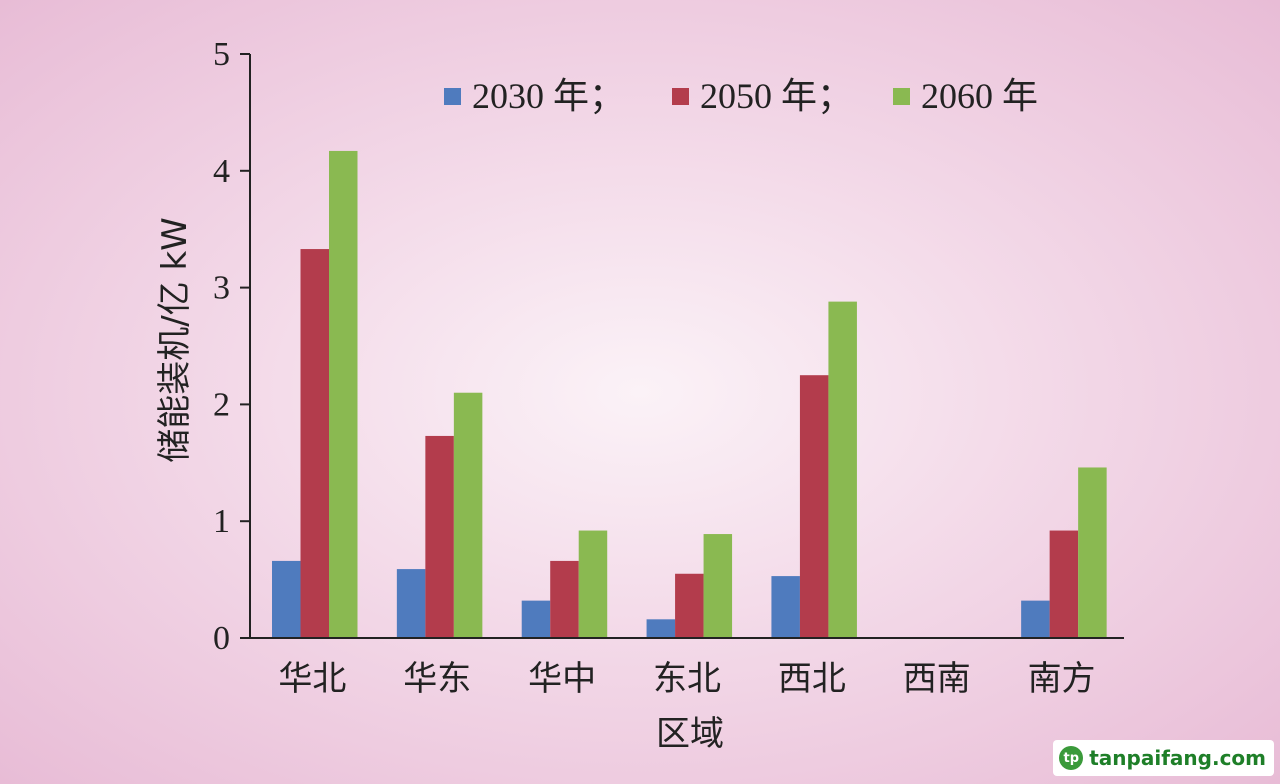 Image resolution: width=1280 pixels, height=784 pixels. I want to click on bar-华中-1, so click(564, 599).